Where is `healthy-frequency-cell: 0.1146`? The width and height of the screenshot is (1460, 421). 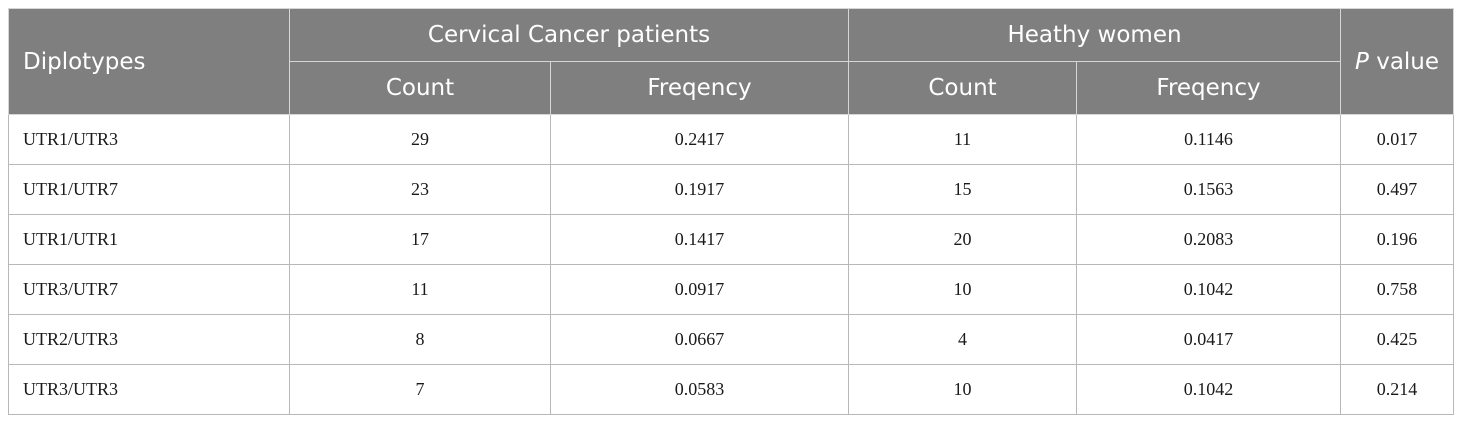
healthy-frequency-cell: 0.1146 is located at coordinates (1209, 139).